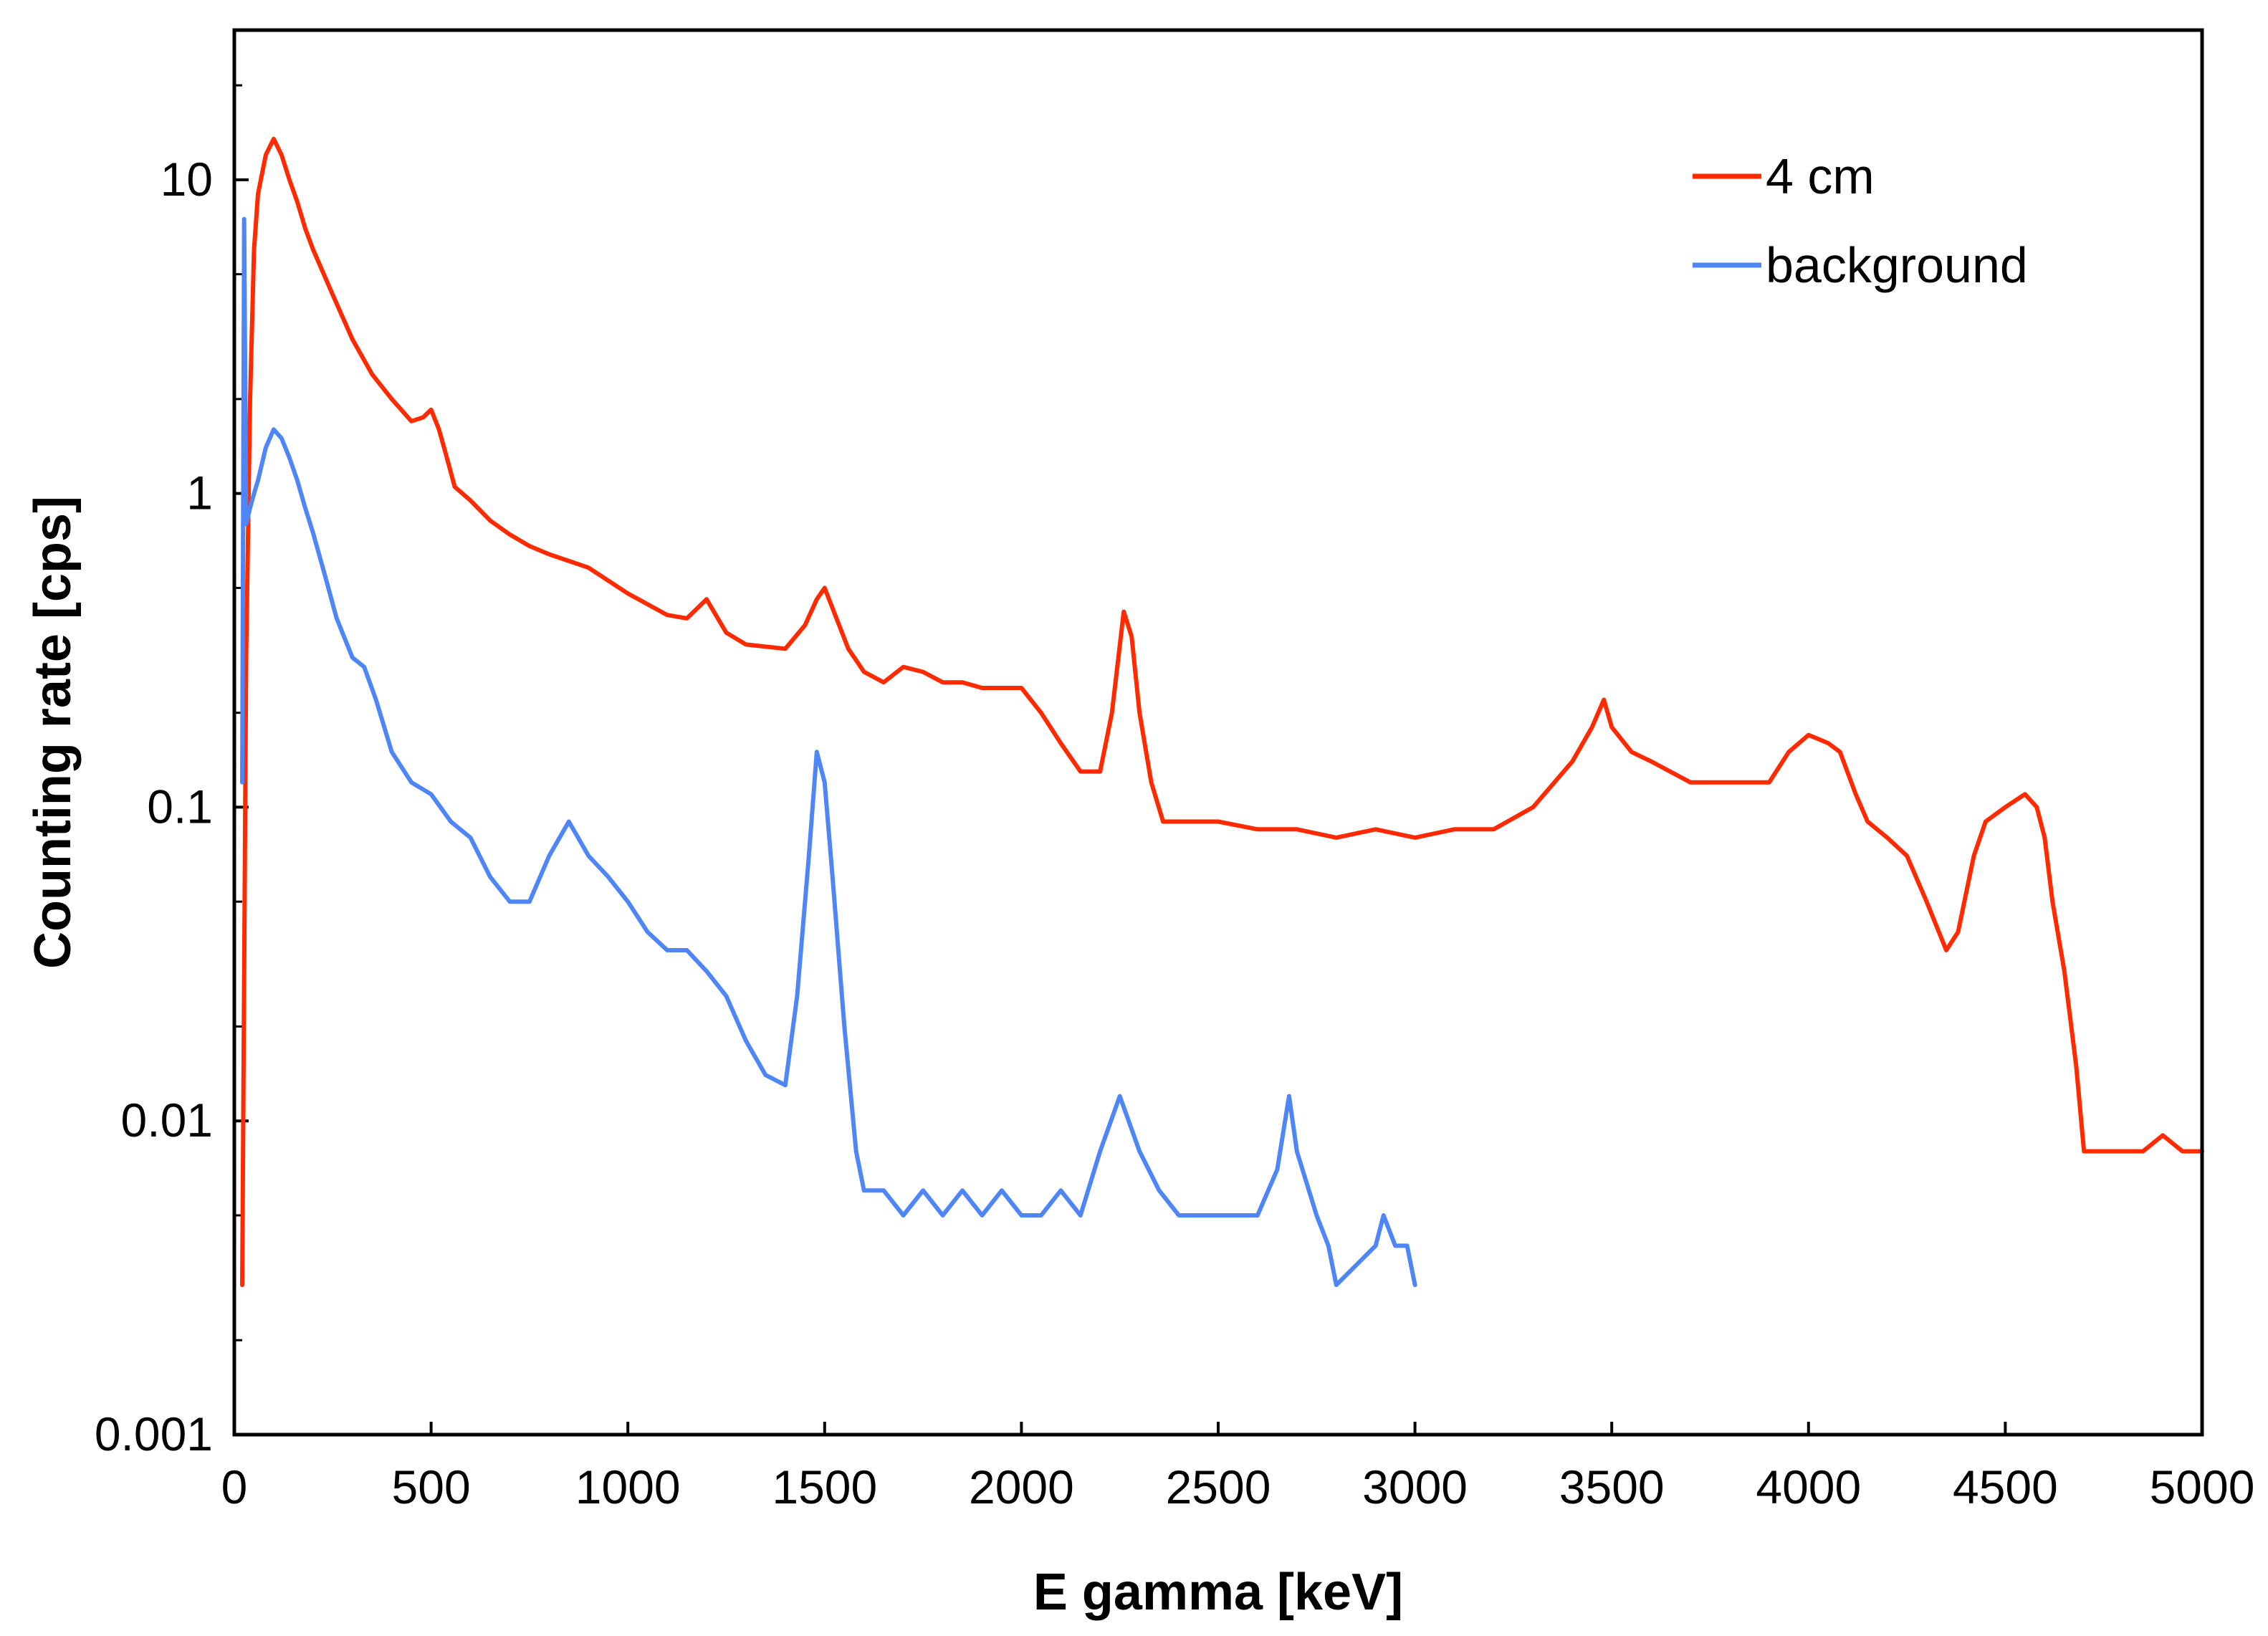  Describe the element at coordinates (234, 1487) in the screenshot. I see `x-tick-label: 0` at that location.